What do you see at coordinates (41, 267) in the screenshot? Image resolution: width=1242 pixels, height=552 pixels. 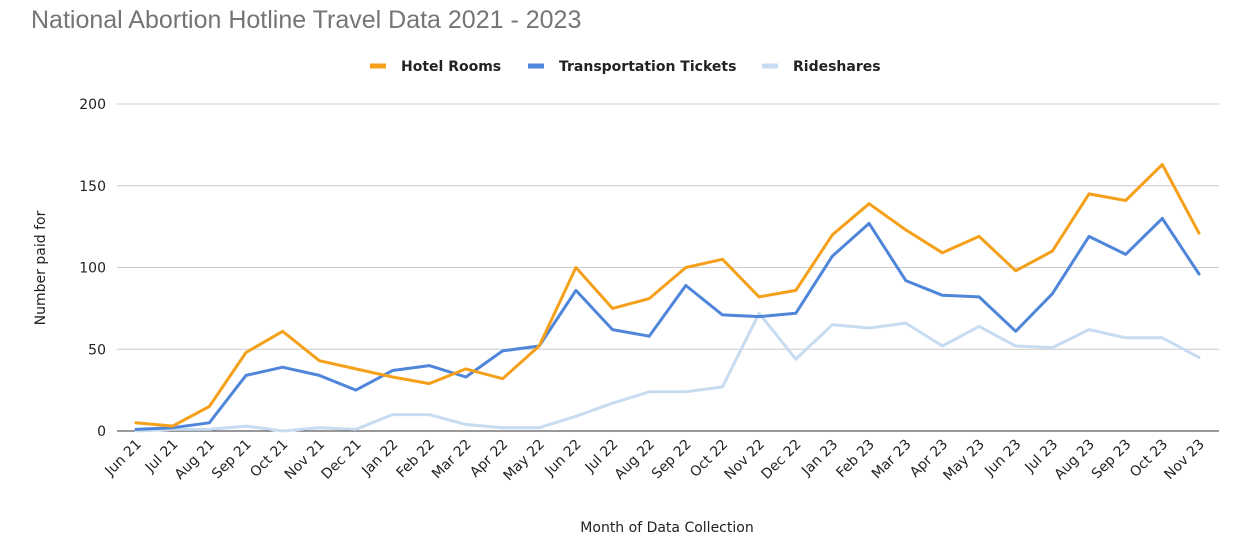 I see `y-axis-title: Number paid for` at bounding box center [41, 267].